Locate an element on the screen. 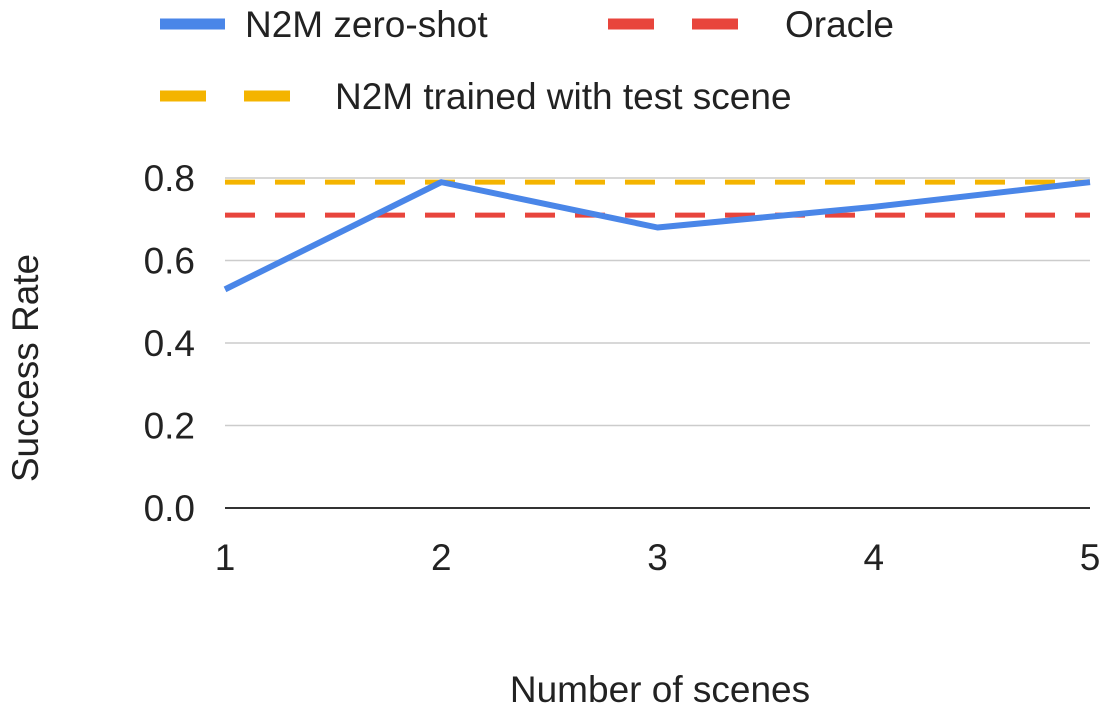 The height and width of the screenshot is (717, 1110). y-tick-label: 0.4 is located at coordinates (169, 343).